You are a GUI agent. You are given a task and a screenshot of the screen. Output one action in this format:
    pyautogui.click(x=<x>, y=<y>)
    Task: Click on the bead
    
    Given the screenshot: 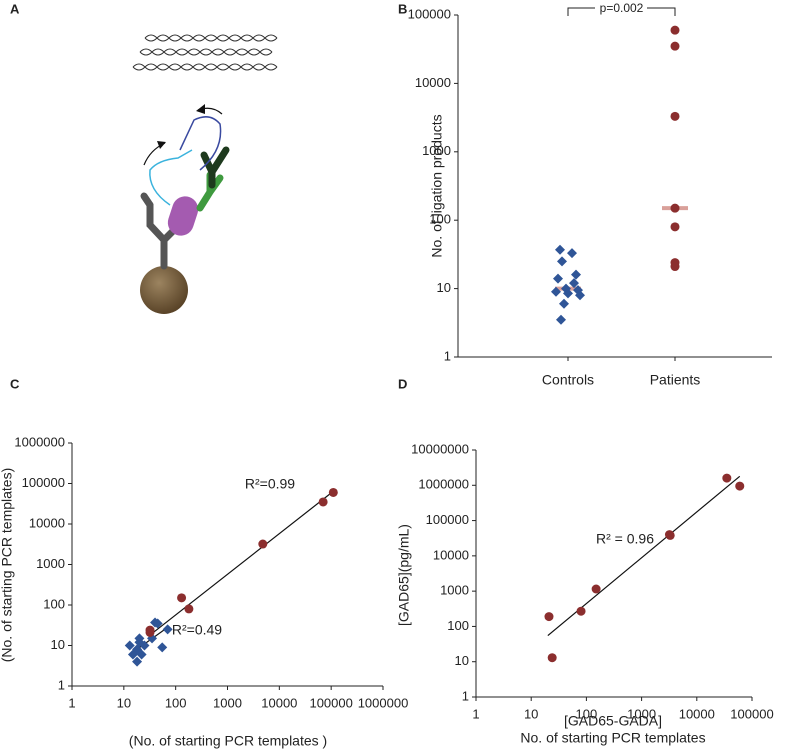 What is the action you would take?
    pyautogui.click(x=164, y=290)
    